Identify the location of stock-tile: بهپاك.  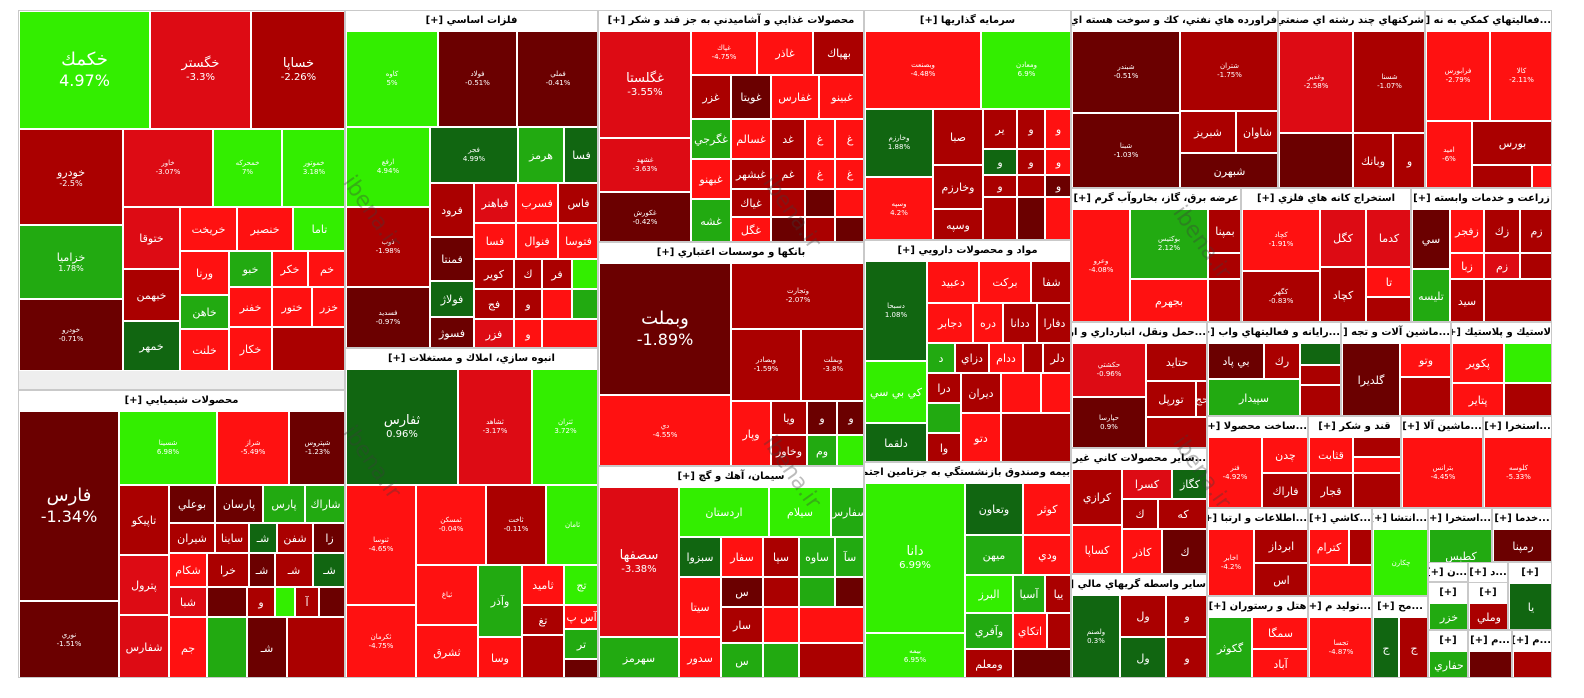
(838, 53).